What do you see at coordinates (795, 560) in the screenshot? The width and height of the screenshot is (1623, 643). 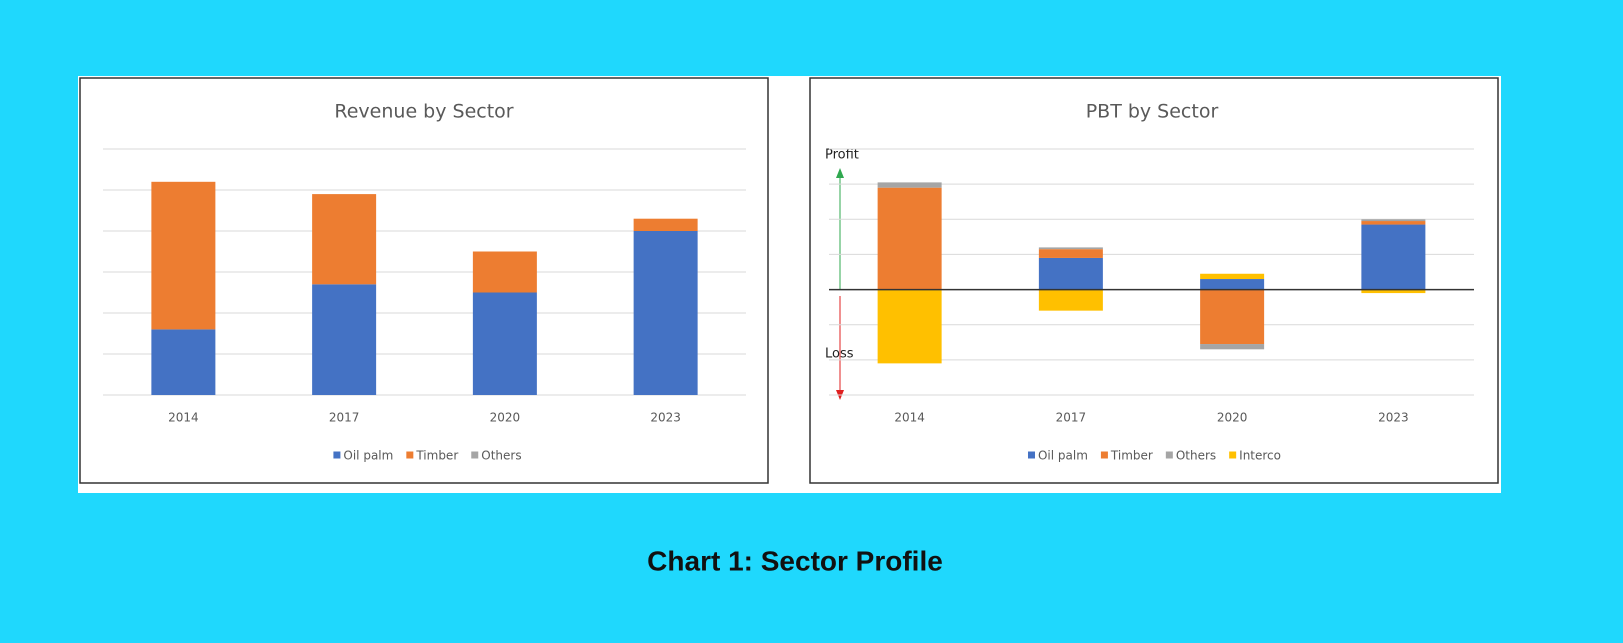 I see `caption: Chart 1: Sector Profile` at bounding box center [795, 560].